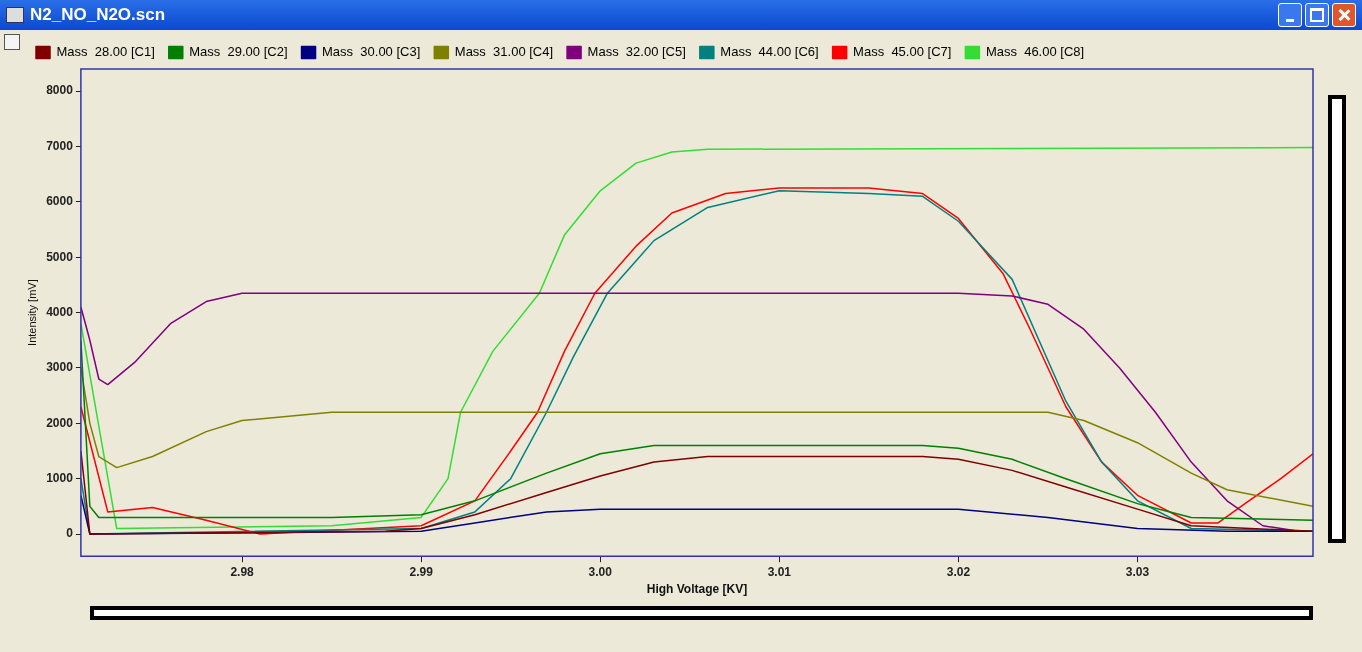 This screenshot has height=652, width=1362. Describe the element at coordinates (697, 589) in the screenshot. I see `x-axis-title: High Voltage [KV]` at that location.